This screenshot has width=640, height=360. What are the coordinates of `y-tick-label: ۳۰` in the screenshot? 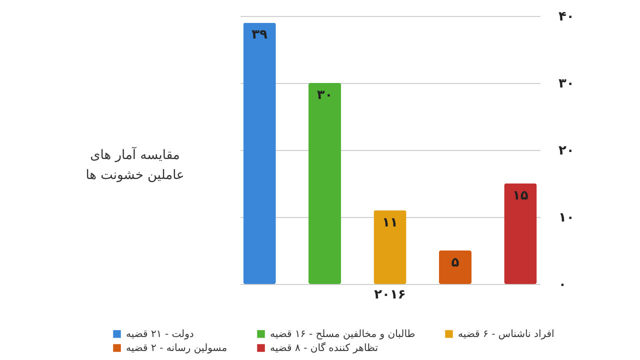 It's located at (566, 84).